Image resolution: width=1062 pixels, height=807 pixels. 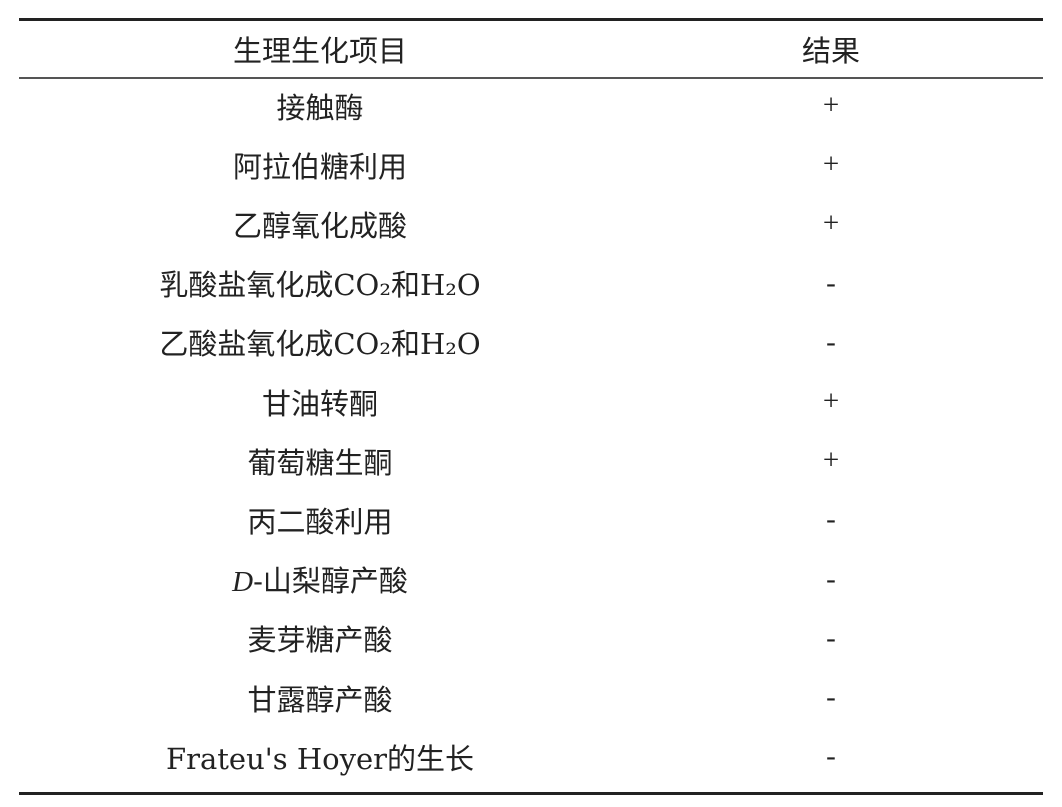 I want to click on item-cell: 麦芽糖产酸, so click(x=320, y=638).